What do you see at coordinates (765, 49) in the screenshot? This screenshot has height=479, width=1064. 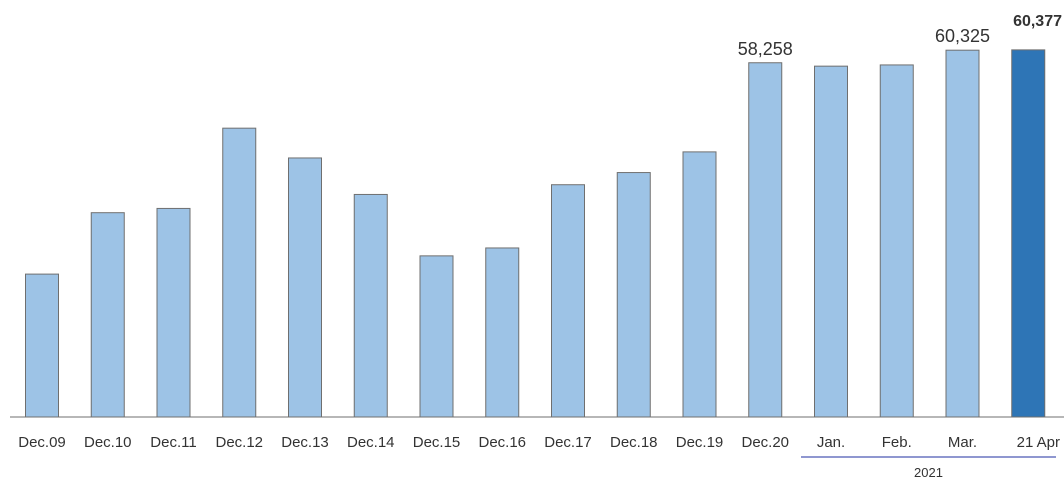 I see `data-label-11: 58,258` at bounding box center [765, 49].